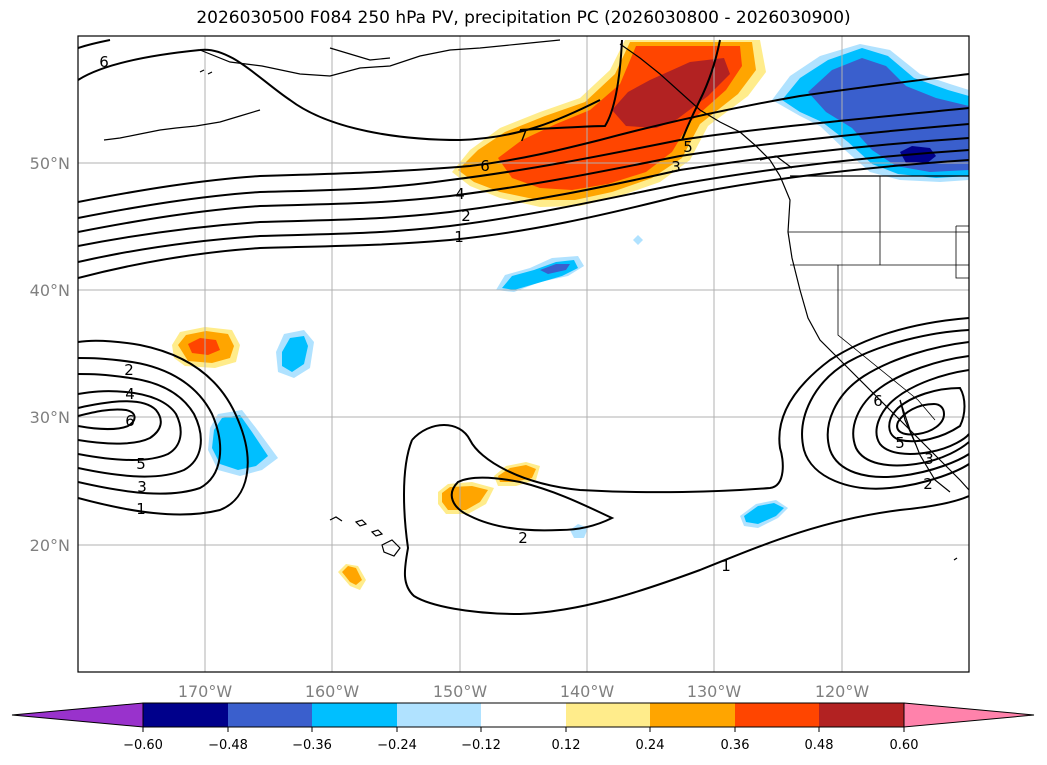 This screenshot has width=1047, height=765. Describe the element at coordinates (50, 545) in the screenshot. I see `lat-label: 20°N` at that location.